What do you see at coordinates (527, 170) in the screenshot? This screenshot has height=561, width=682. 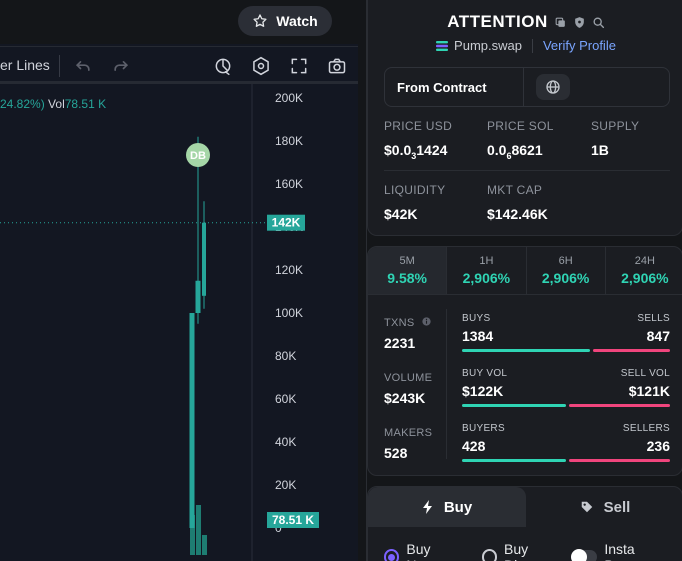 I see `stats-divider` at bounding box center [527, 170].